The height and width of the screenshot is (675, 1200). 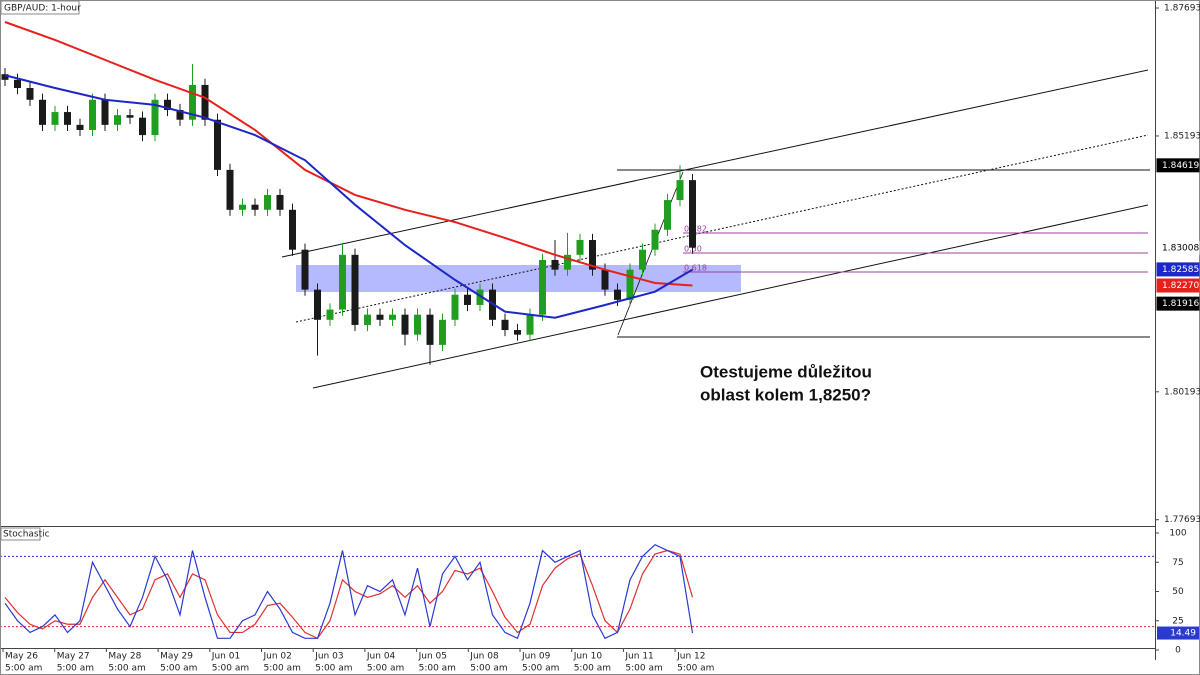 I want to click on x-tick-label: May 26, so click(x=21, y=657).